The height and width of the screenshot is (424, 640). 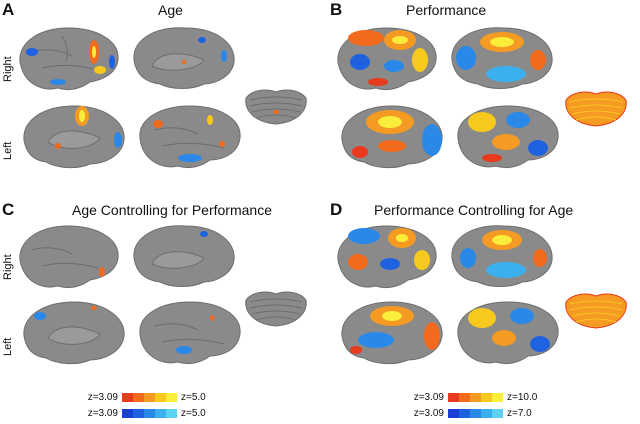 I want to click on panel-letter: B, so click(x=336, y=9).